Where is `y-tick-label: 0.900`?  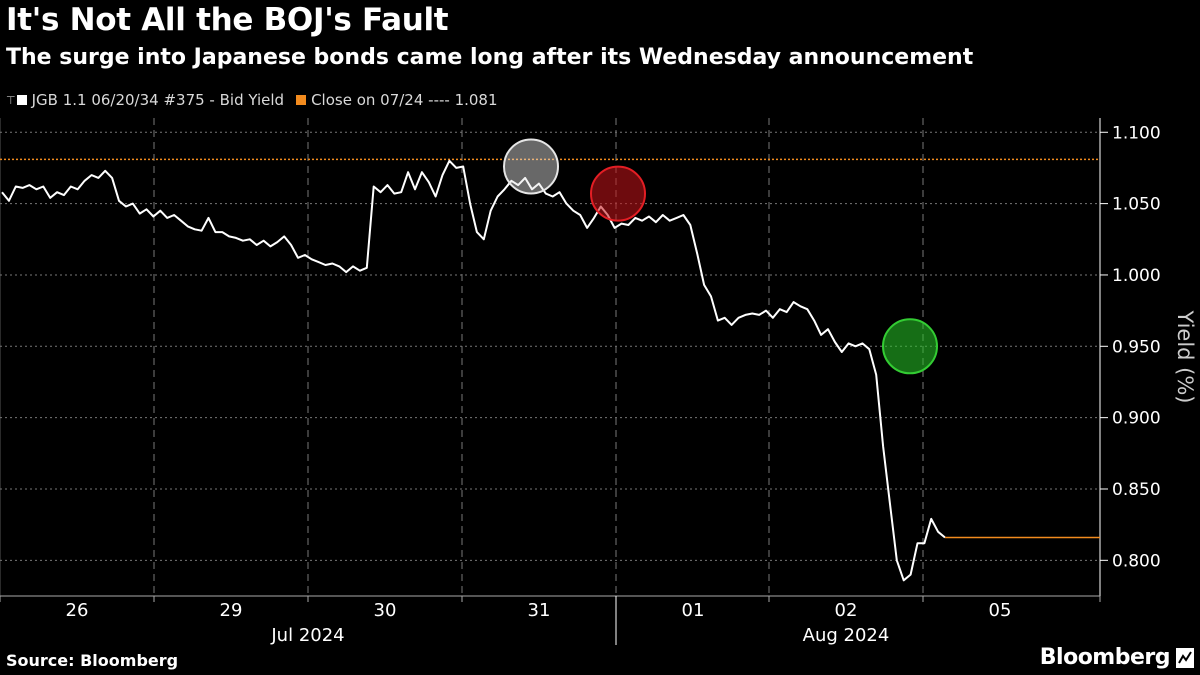
y-tick-label: 0.900 is located at coordinates (1136, 419).